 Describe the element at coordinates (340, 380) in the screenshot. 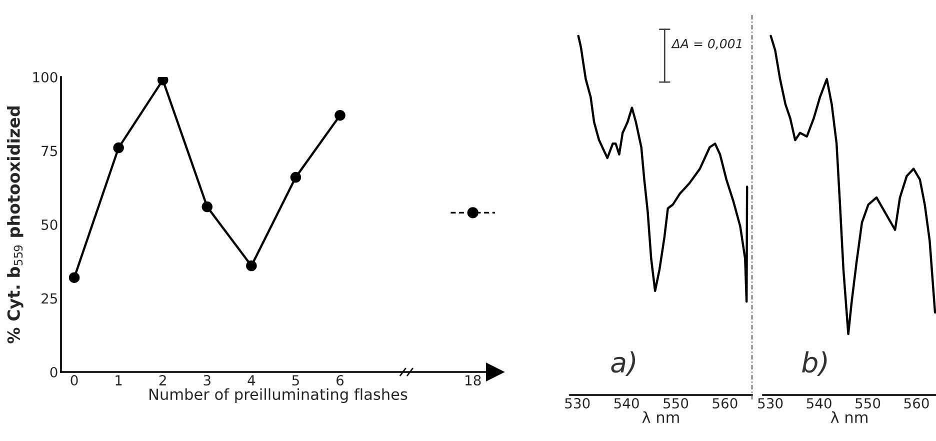

I see `x-tick-label: 6` at that location.